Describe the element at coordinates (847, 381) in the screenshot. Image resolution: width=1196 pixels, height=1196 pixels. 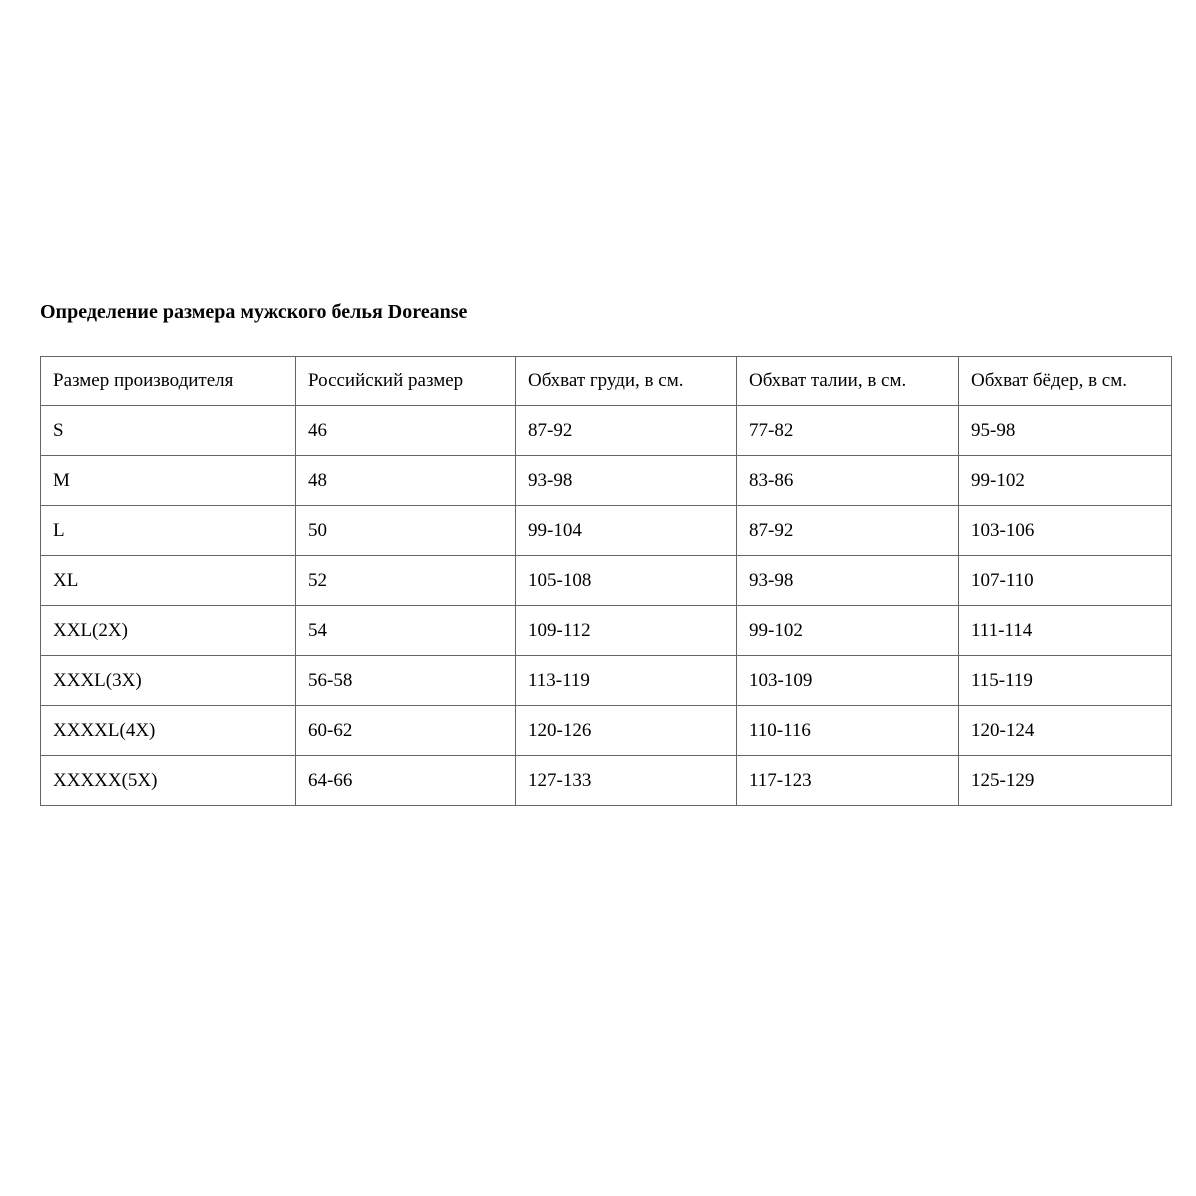
I see `column-header-waist: Обхват талии, в см.` at that location.